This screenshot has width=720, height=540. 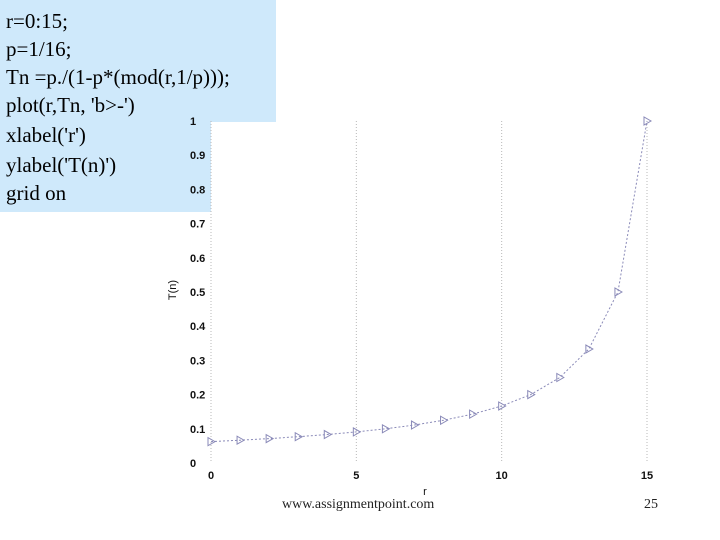 I want to click on code-line-7: grid on, so click(x=36, y=193).